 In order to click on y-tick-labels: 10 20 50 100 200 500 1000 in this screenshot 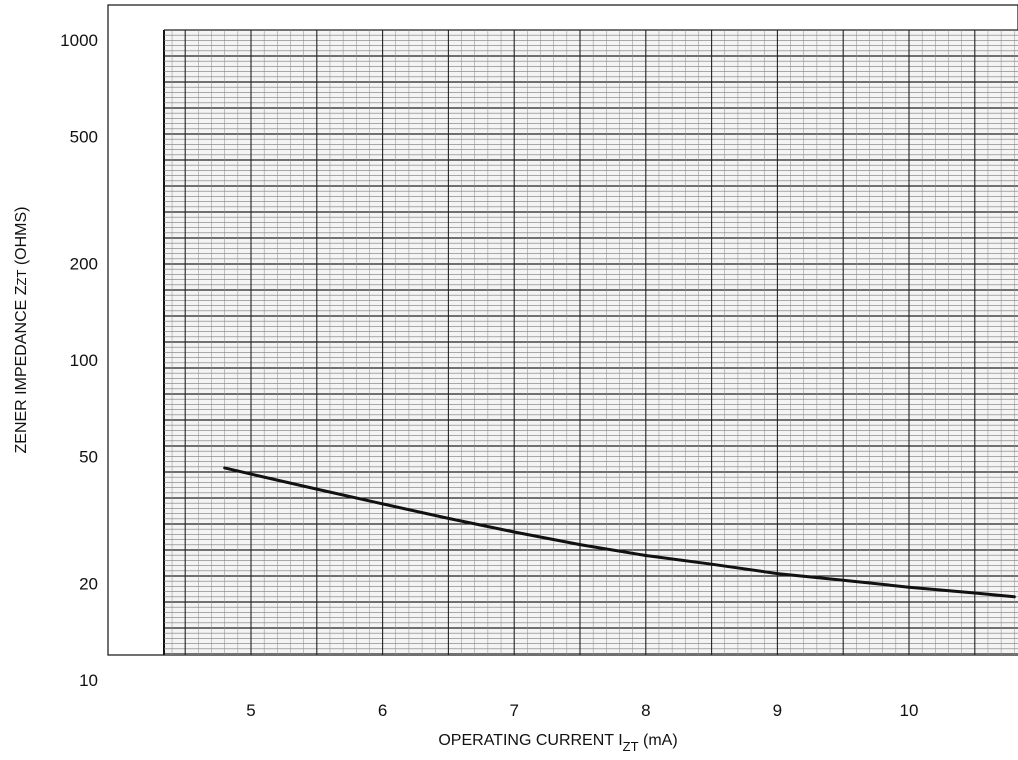, I will do `click(79, 360)`.